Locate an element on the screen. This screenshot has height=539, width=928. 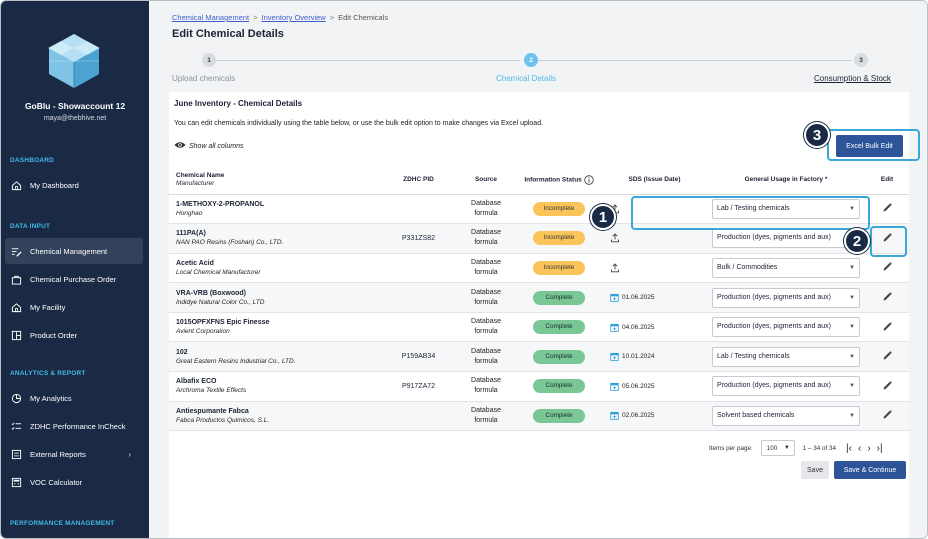
usage-select-value: Production (dyes, pigments and aux) is located at coordinates (774, 386).